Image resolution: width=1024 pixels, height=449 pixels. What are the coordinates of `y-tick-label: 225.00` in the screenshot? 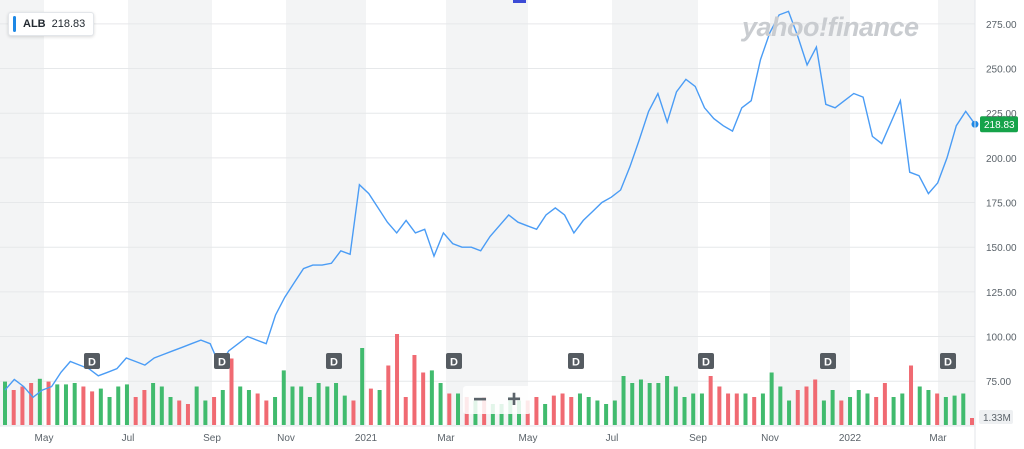 It's located at (1001, 114).